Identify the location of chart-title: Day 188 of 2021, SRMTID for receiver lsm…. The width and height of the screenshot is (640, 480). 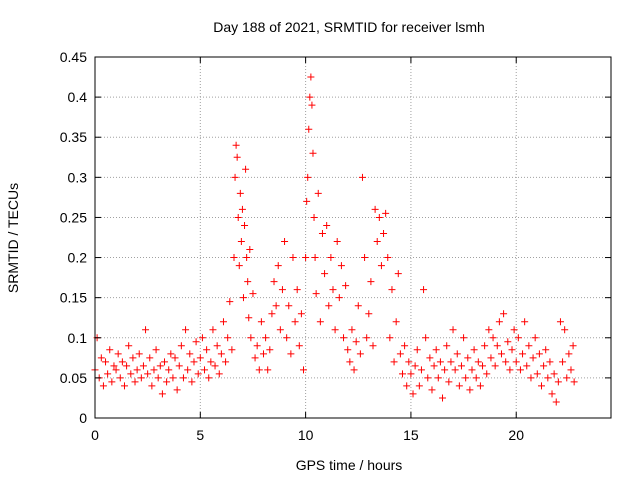
(349, 27).